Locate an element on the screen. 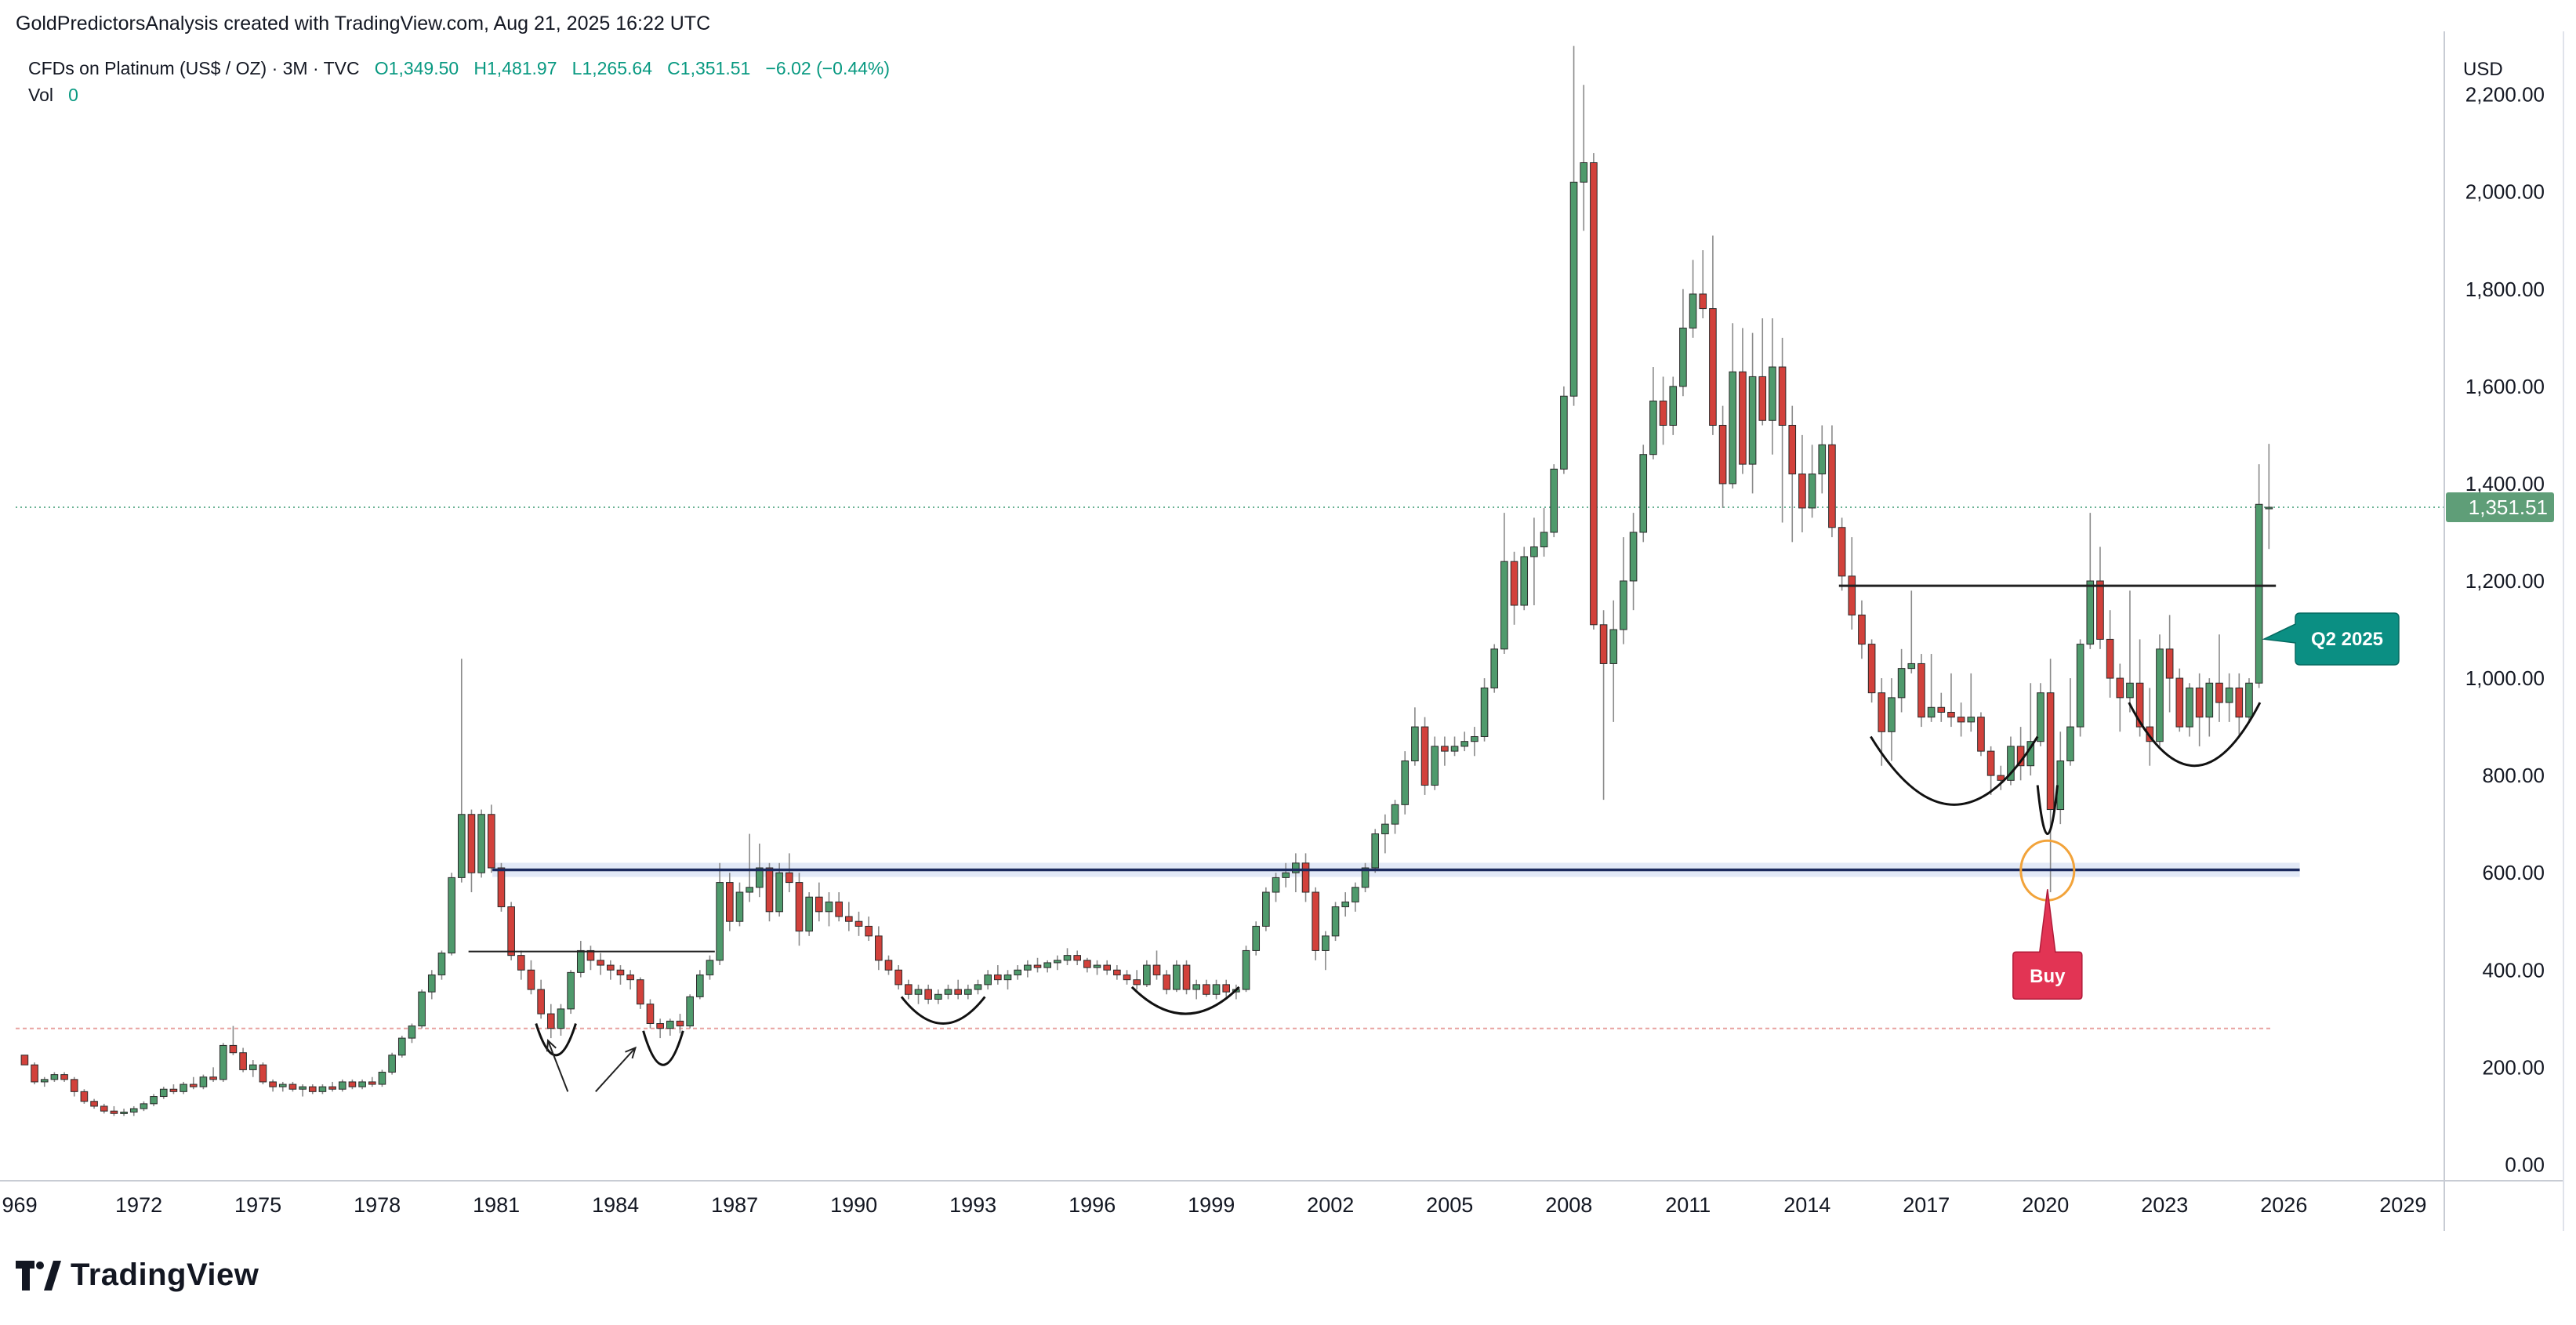  time-tick-label: 1993 is located at coordinates (972, 1205).